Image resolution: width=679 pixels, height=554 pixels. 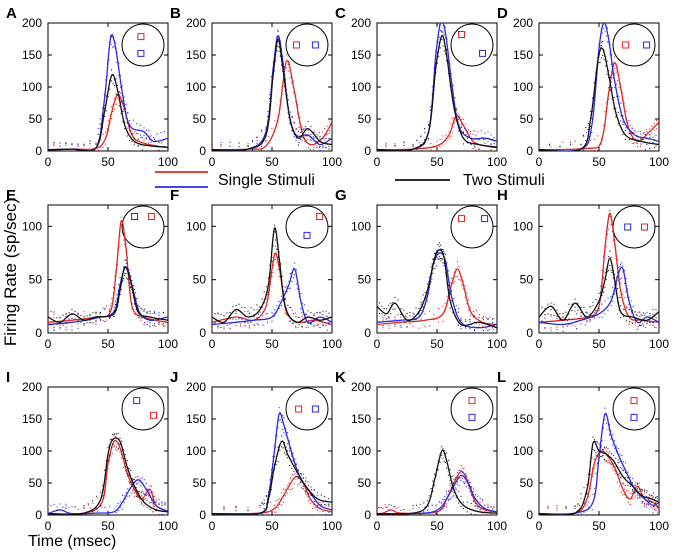 What do you see at coordinates (105, 120) in the screenshot?
I see `red-error-dots` at bounding box center [105, 120].